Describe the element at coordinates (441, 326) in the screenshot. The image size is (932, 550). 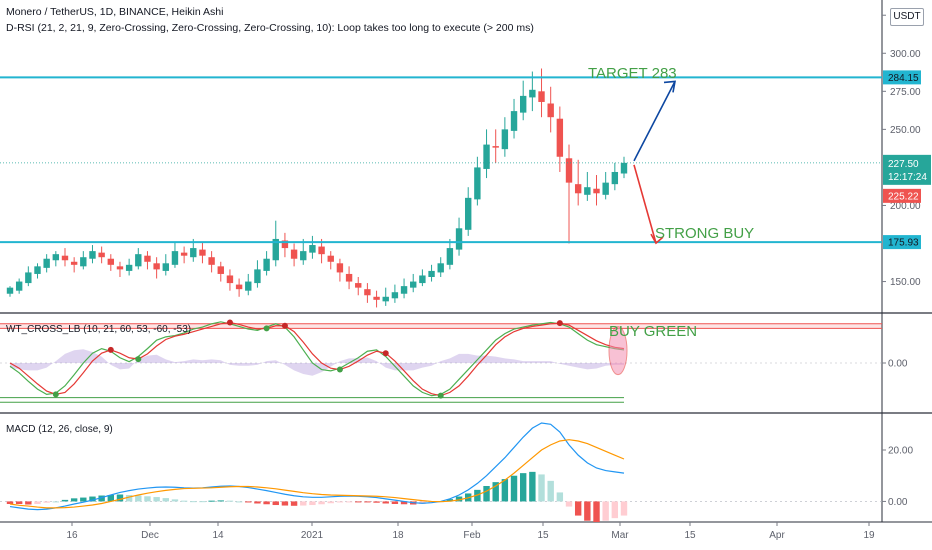
I see `wt-overbought-band` at that location.